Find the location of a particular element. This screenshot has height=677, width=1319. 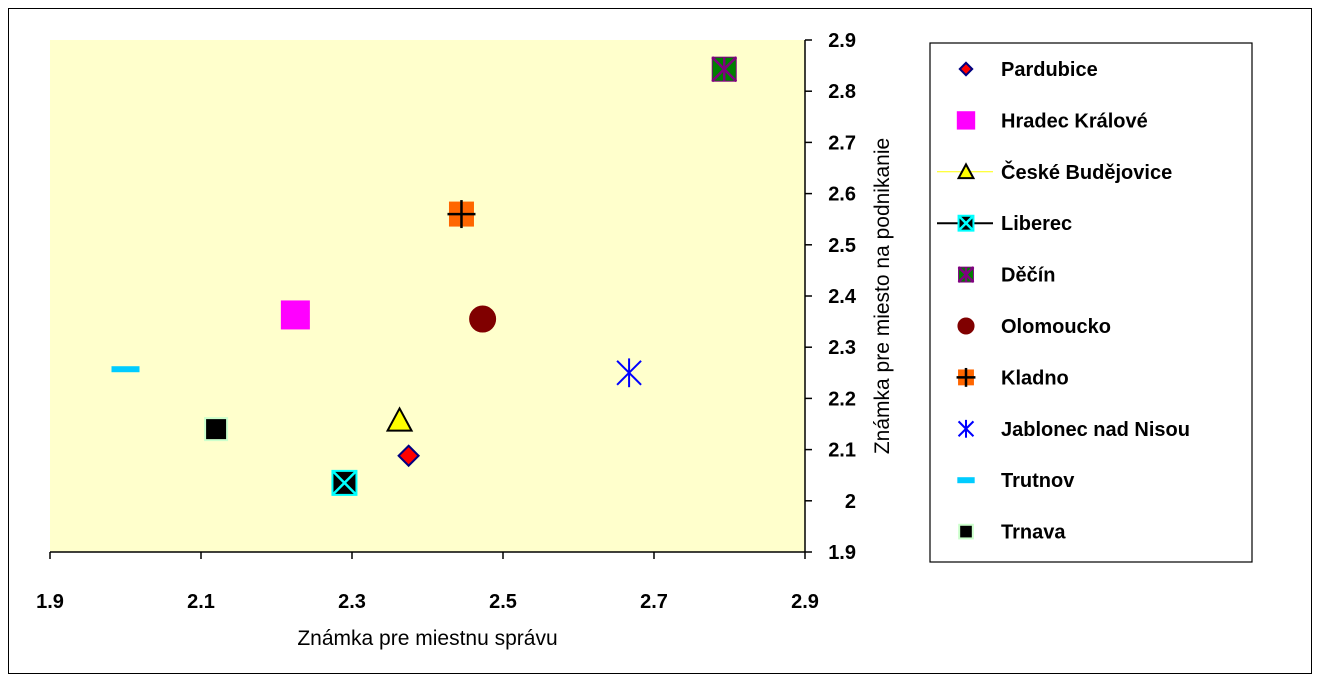

legend-item: Liberec is located at coordinates (1004, 224).